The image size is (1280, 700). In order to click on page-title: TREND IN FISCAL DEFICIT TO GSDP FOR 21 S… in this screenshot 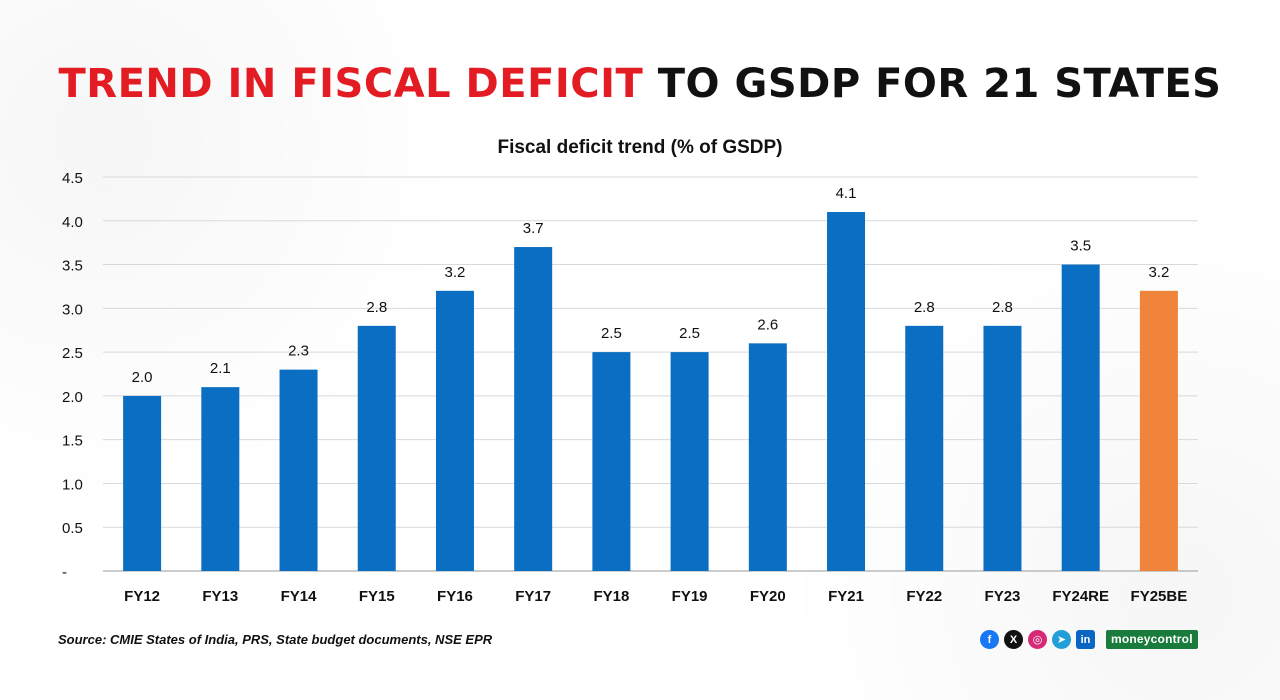, I will do `click(640, 84)`.